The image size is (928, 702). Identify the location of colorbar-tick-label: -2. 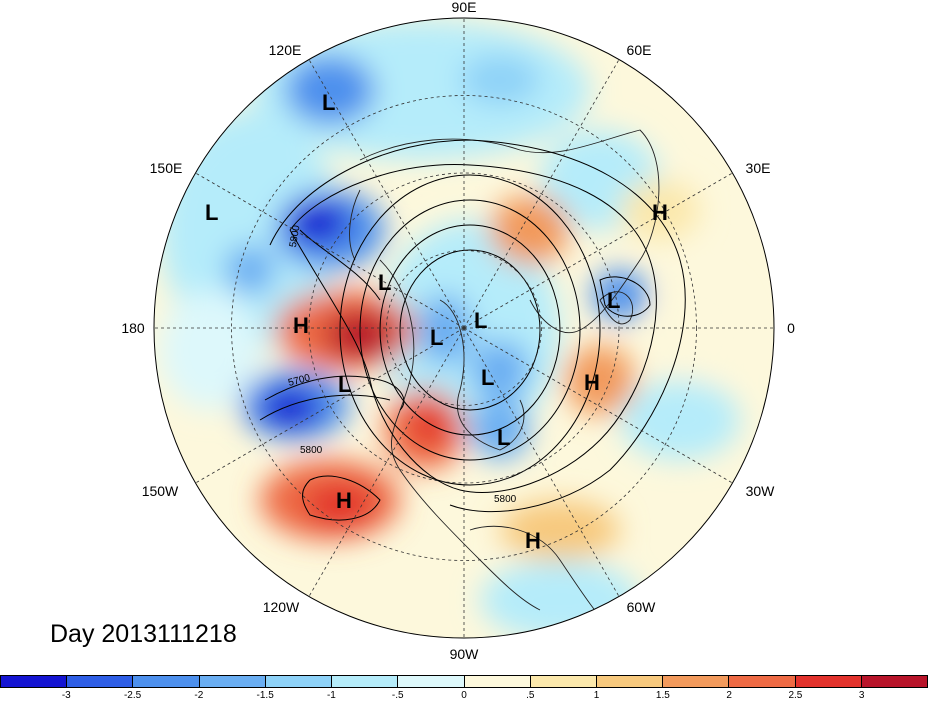
(199, 695).